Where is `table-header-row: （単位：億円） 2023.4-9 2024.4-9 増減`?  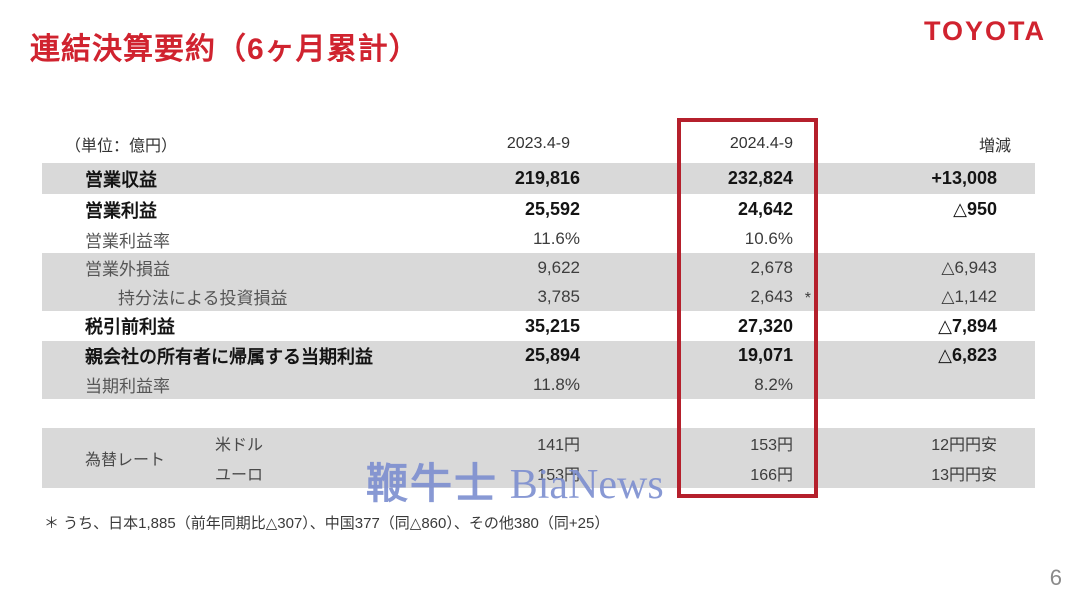 table-header-row: （単位：億円） 2023.4-9 2024.4-9 増減 is located at coordinates (538, 144).